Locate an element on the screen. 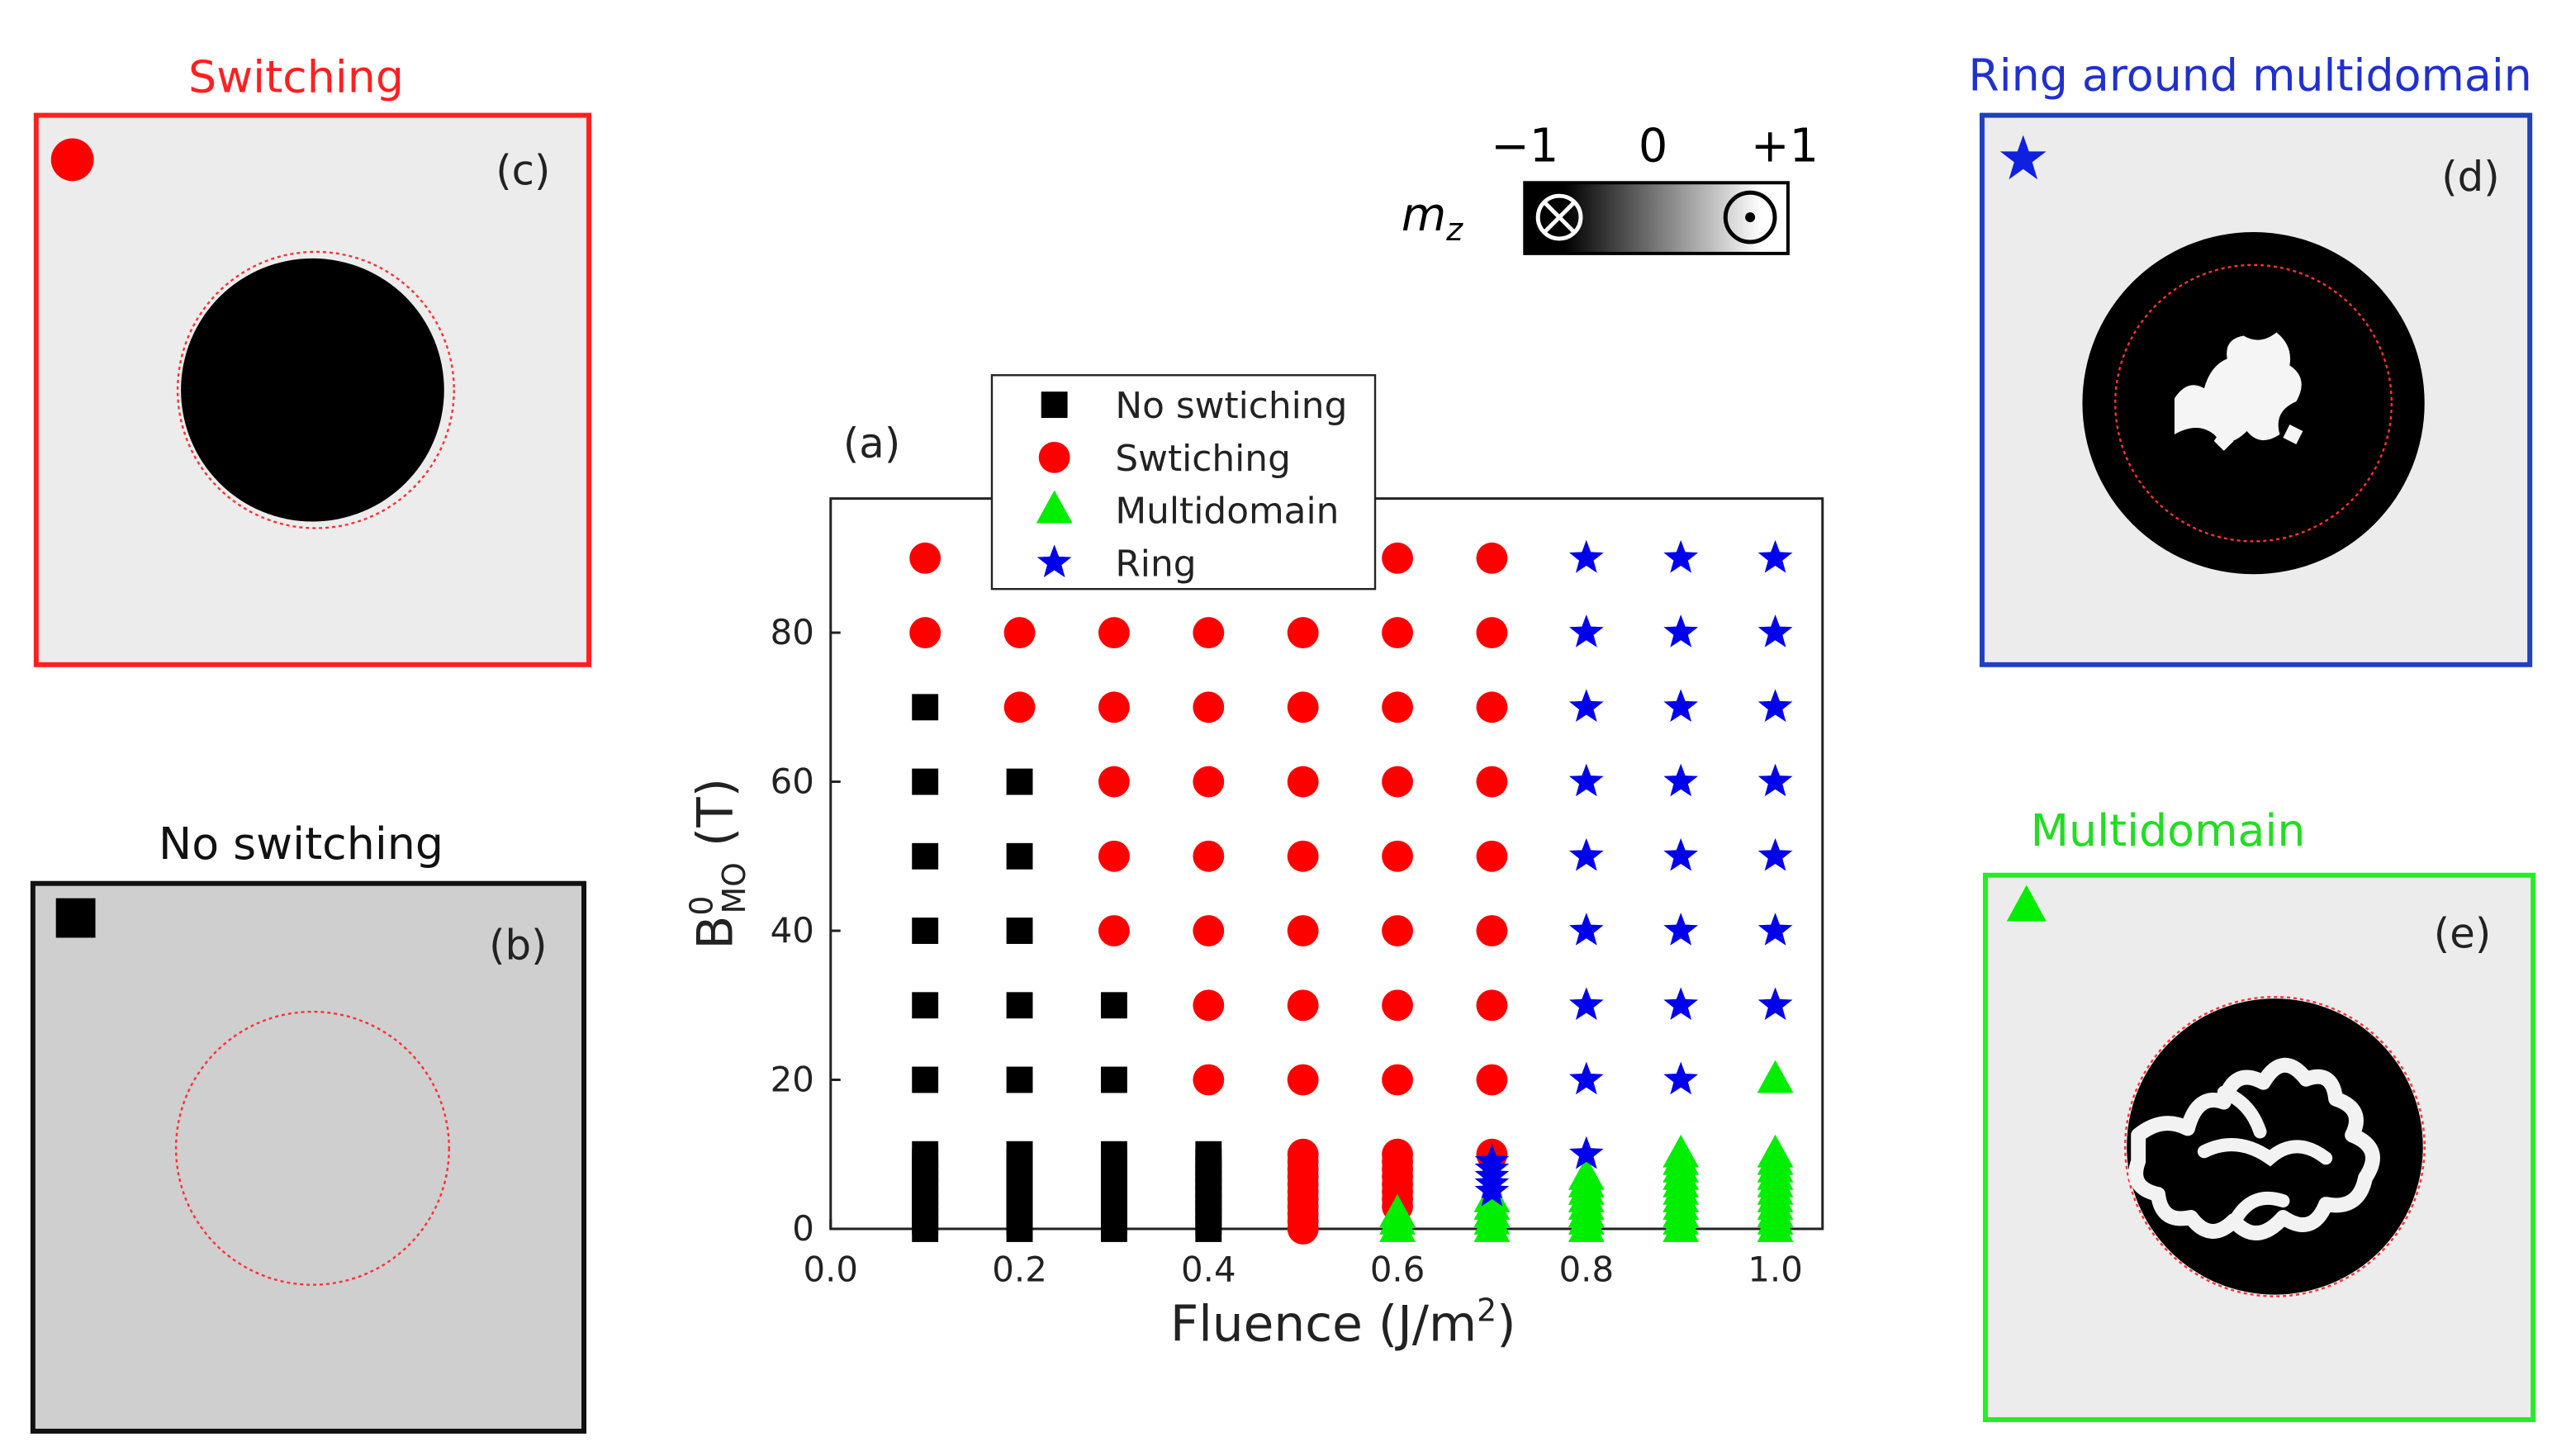 This screenshot has width=2566, height=1456. panel-label: (d) is located at coordinates (2470, 177).